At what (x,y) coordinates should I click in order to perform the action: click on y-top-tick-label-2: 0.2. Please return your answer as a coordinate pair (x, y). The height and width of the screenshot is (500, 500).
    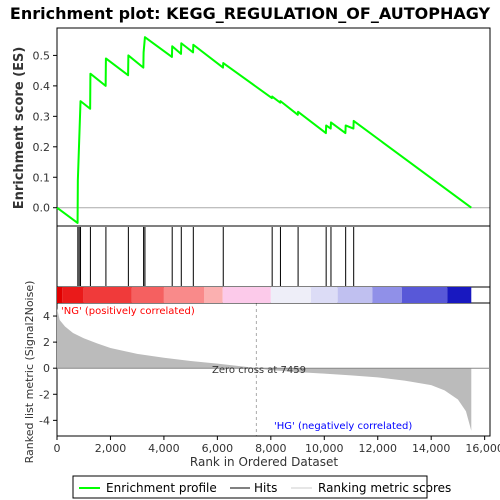
    Looking at the image, I should click on (42, 147).